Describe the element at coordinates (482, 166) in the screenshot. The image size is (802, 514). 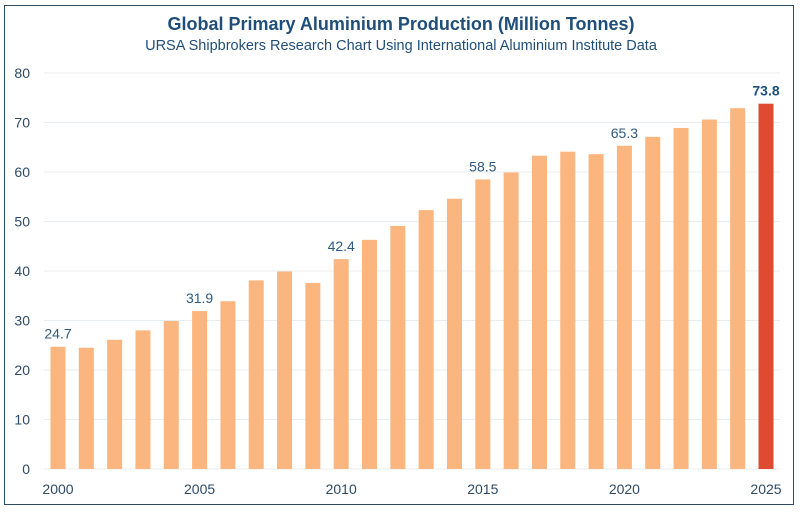
I see `data-label-2015: 58.5` at that location.